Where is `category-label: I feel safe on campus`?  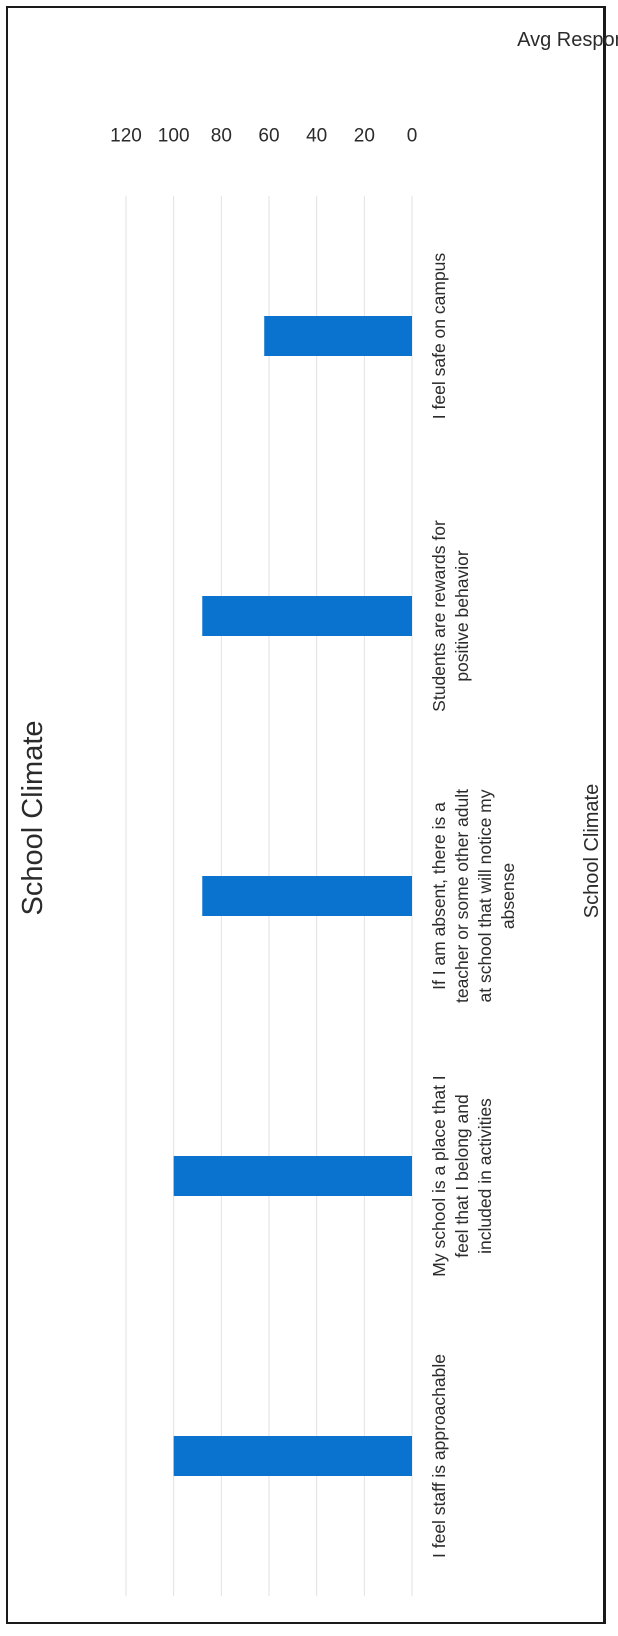 category-label: I feel safe on campus is located at coordinates (439, 336).